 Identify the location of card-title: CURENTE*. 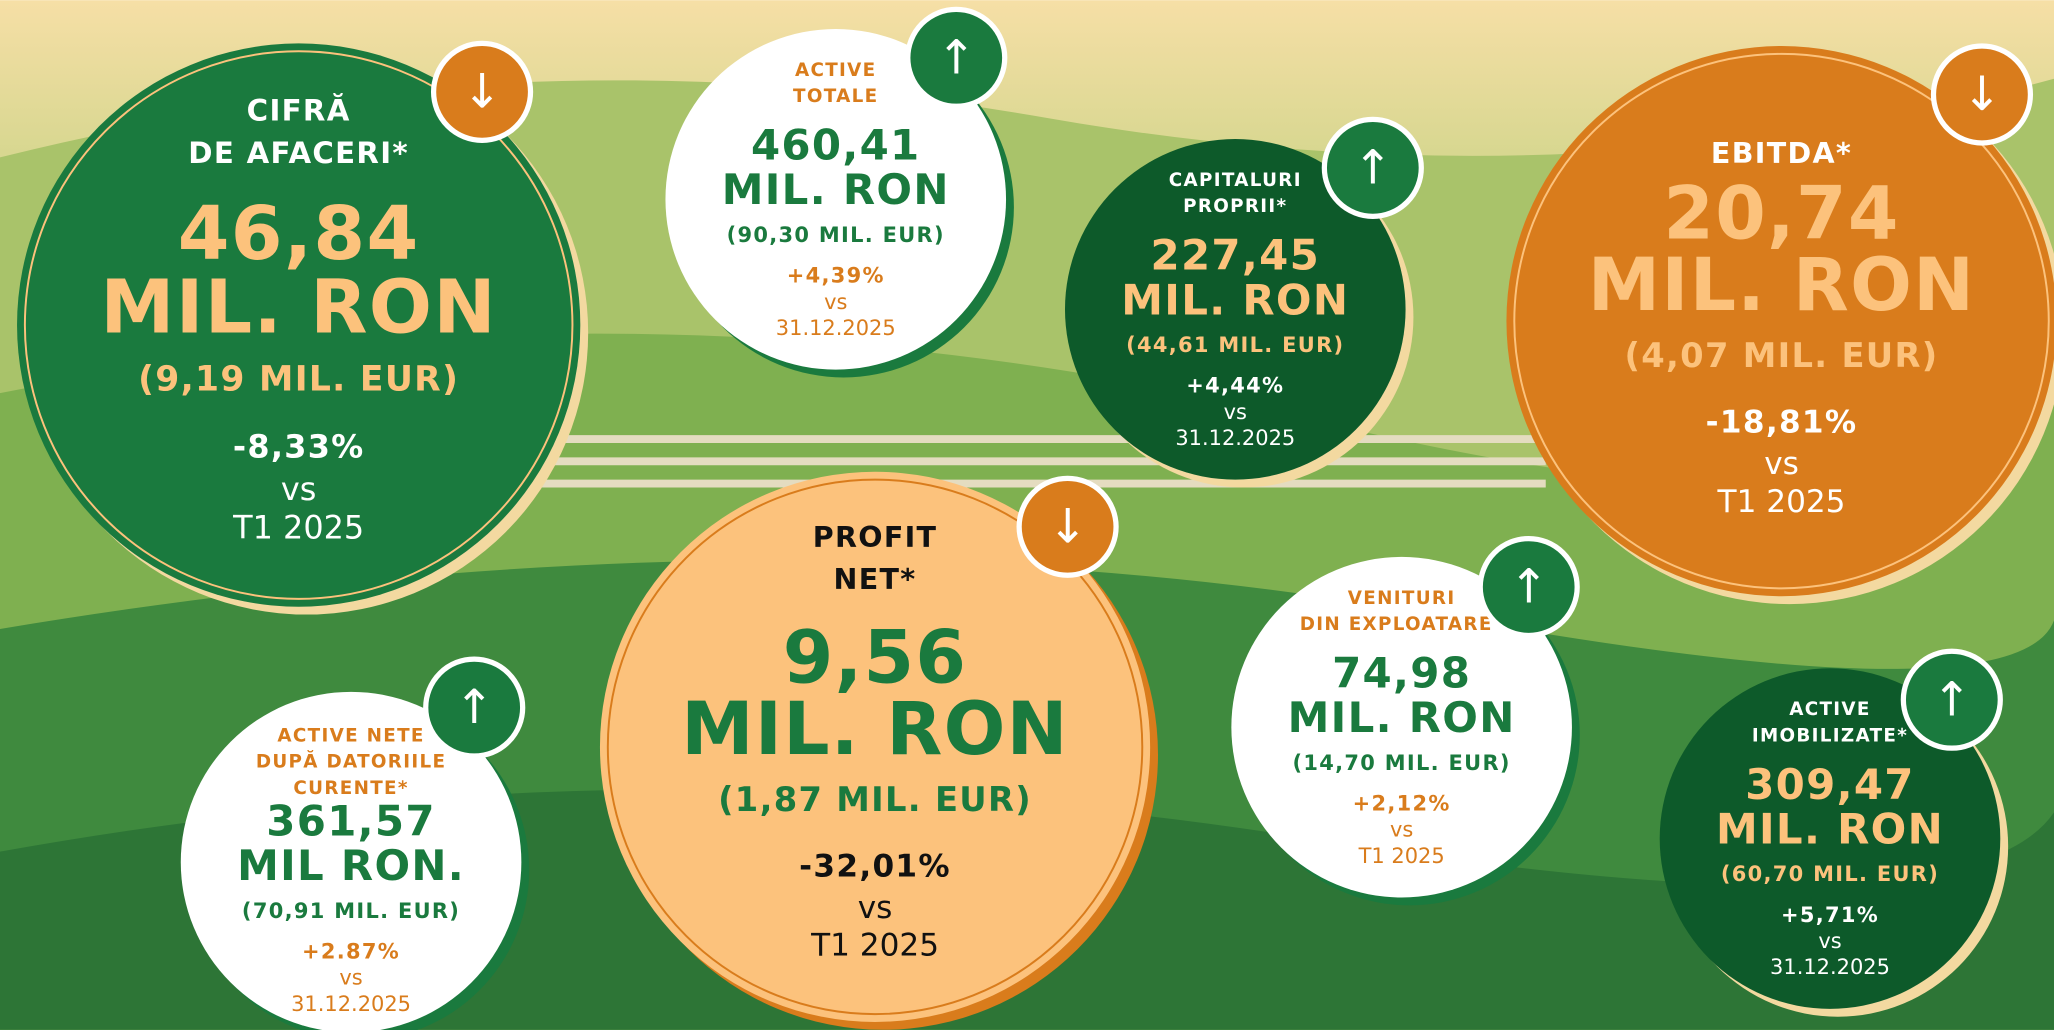
(350, 788).